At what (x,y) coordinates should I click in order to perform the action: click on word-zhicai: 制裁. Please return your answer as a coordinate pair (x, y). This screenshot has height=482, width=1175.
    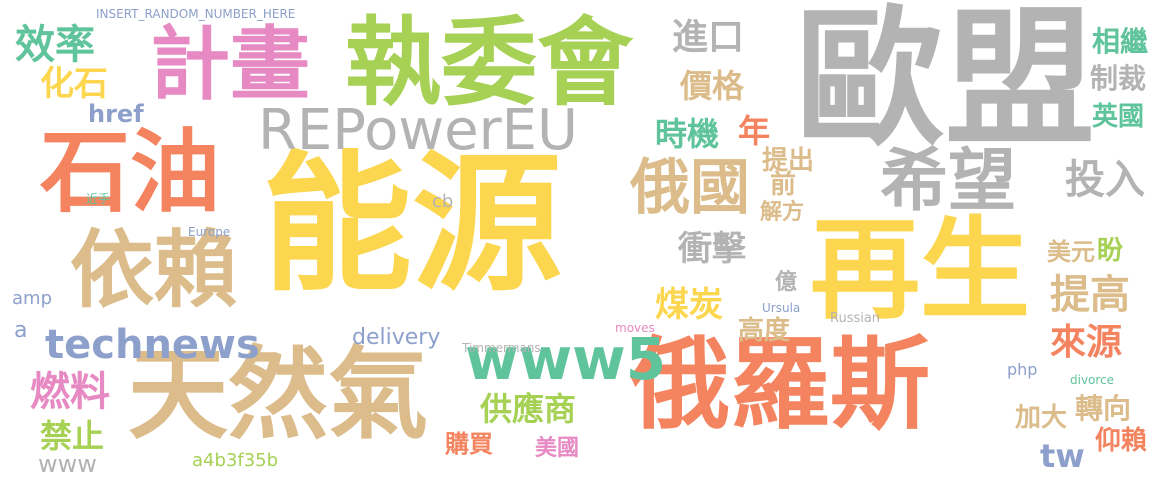
    Looking at the image, I should click on (1118, 78).